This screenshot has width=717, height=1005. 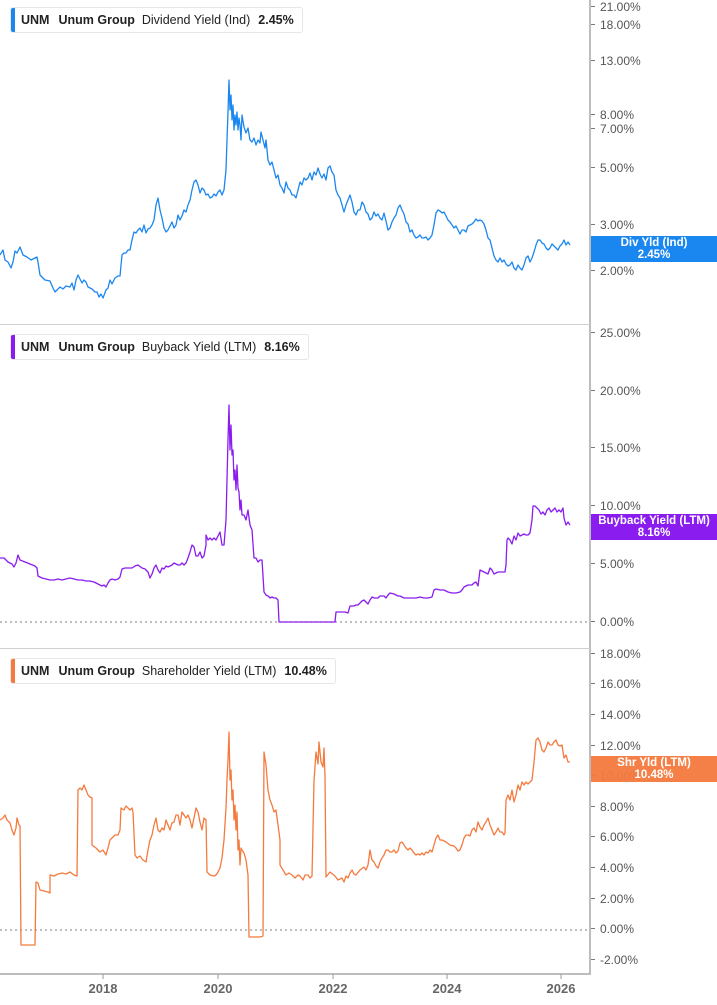 What do you see at coordinates (616, 61) in the screenshot?
I see `y-tick: 13.00%` at bounding box center [616, 61].